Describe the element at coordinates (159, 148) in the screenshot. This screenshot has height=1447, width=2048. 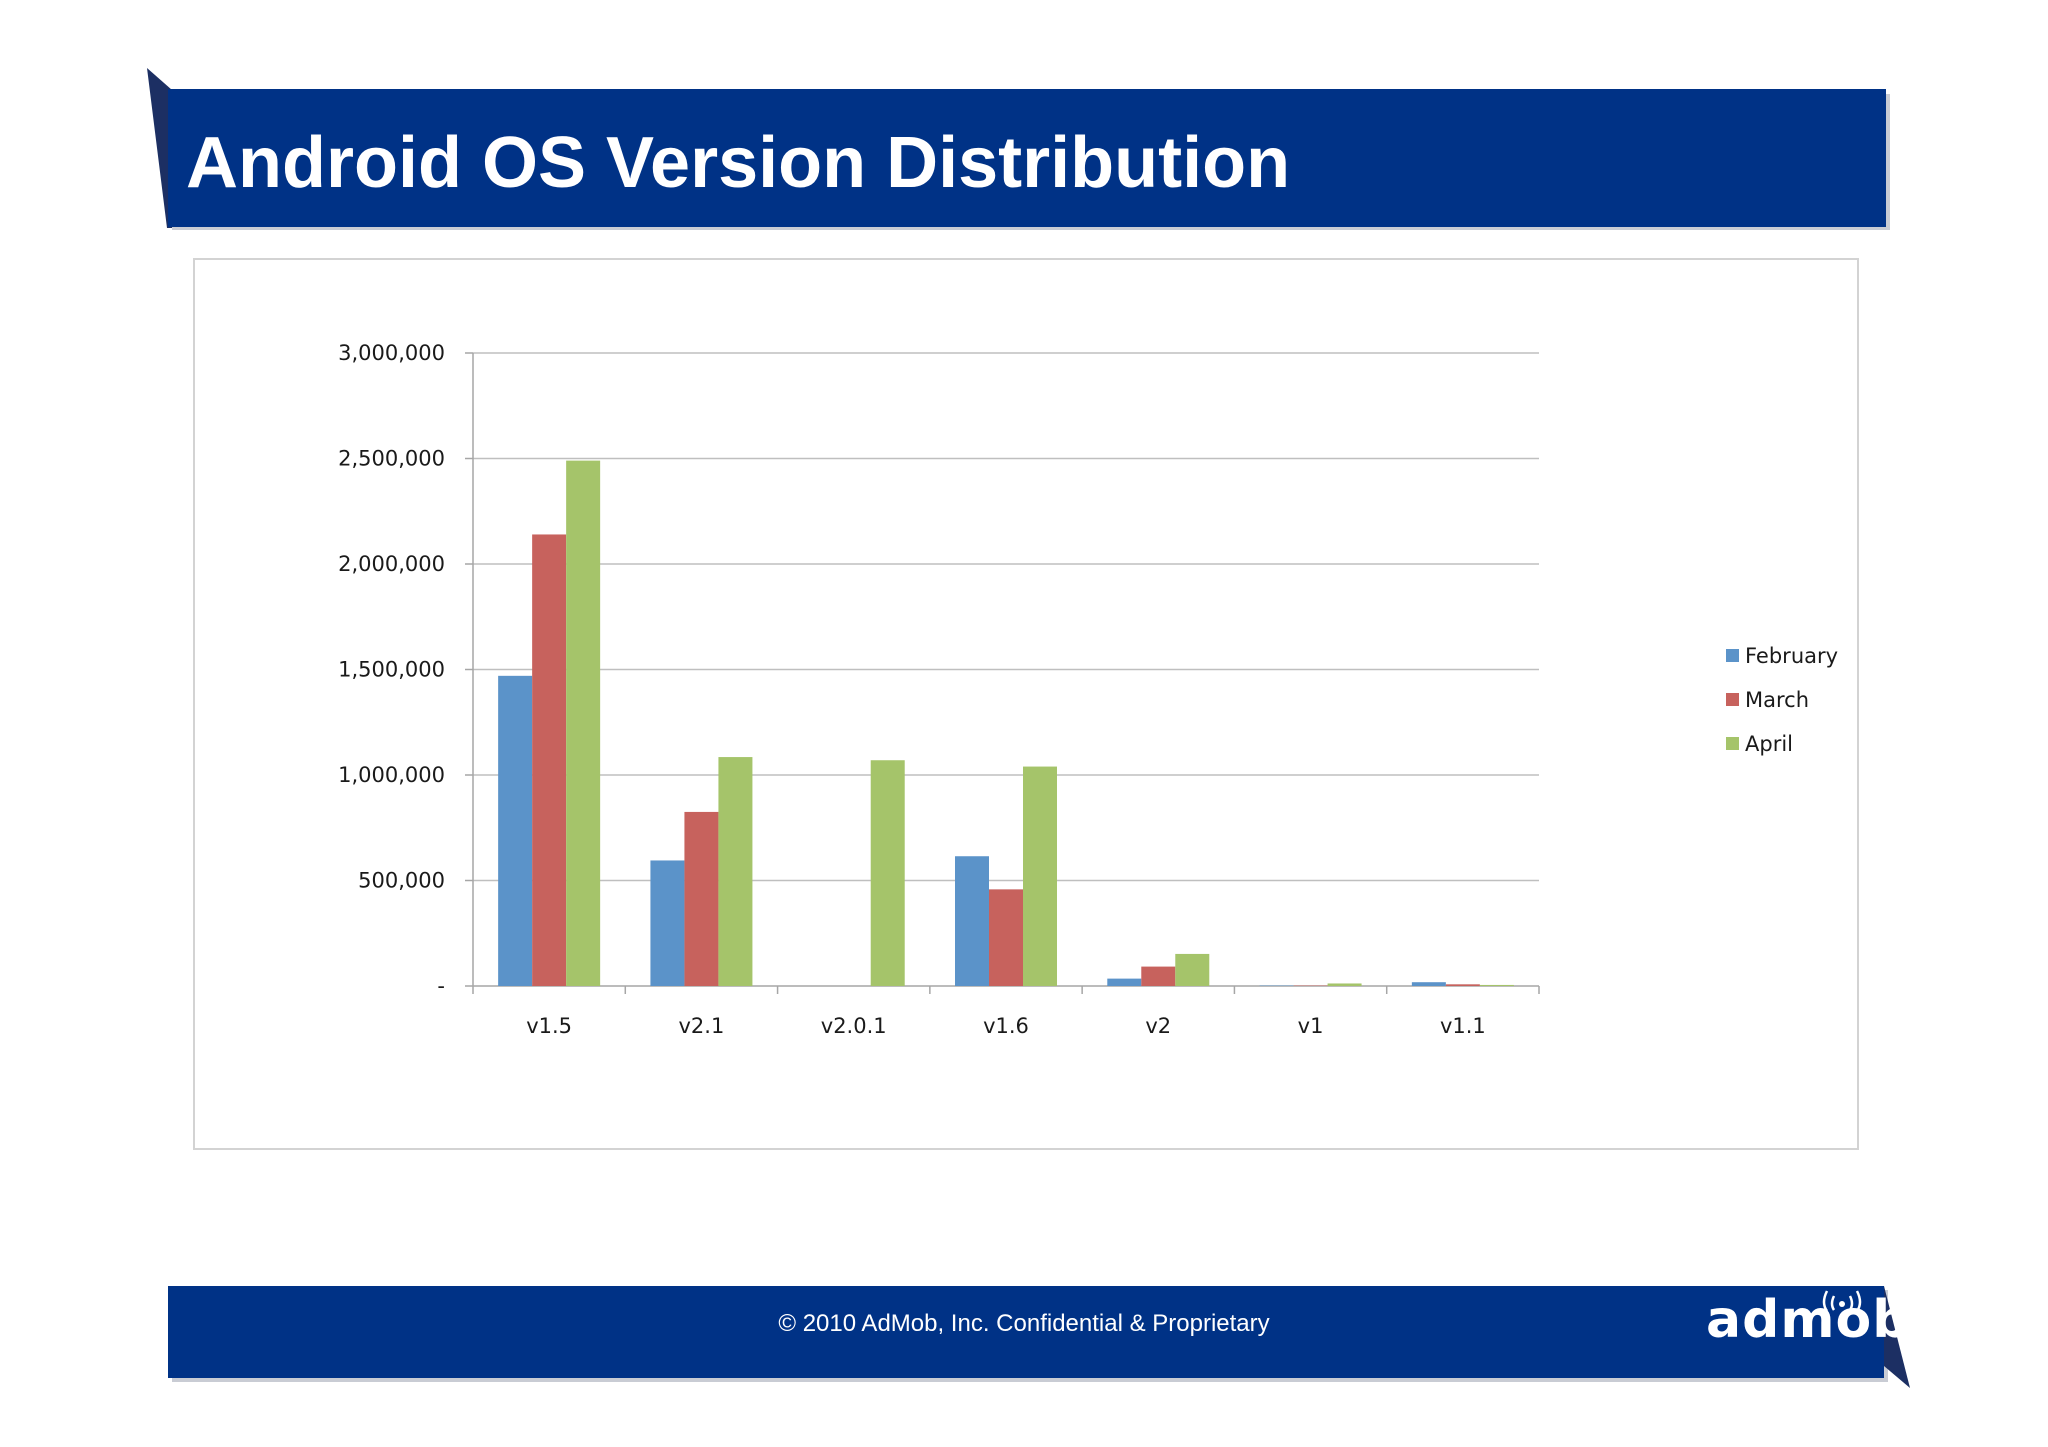
I see `header-banner-tab` at that location.